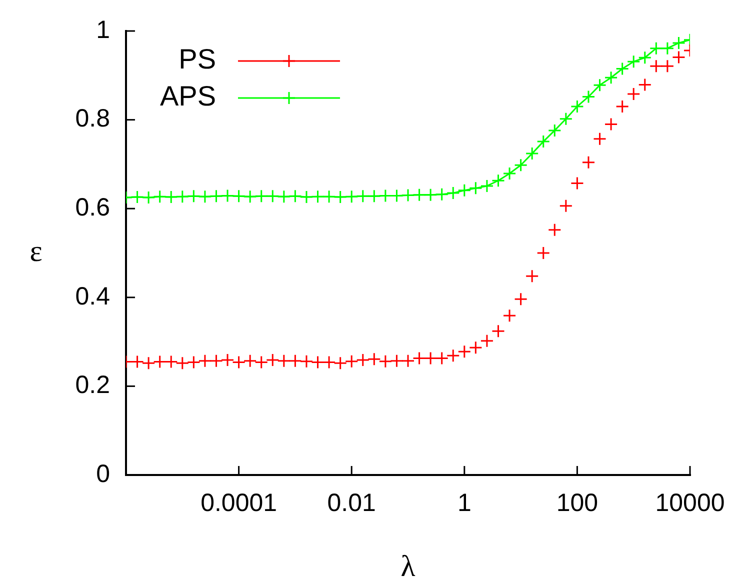 This screenshot has height=584, width=746. I want to click on y-tick-label: 0.8, so click(92, 118).